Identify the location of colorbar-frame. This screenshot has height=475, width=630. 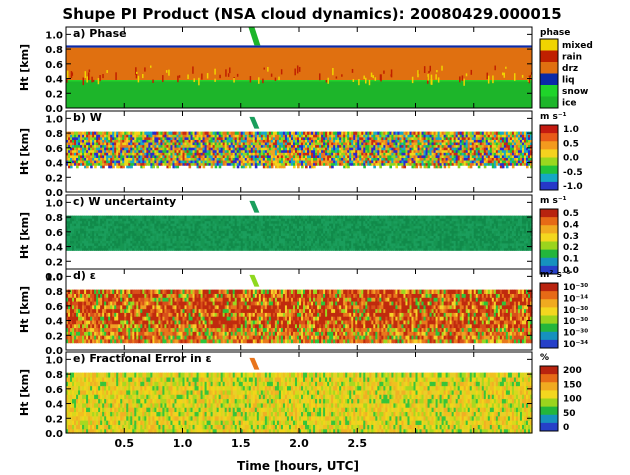
(549, 73).